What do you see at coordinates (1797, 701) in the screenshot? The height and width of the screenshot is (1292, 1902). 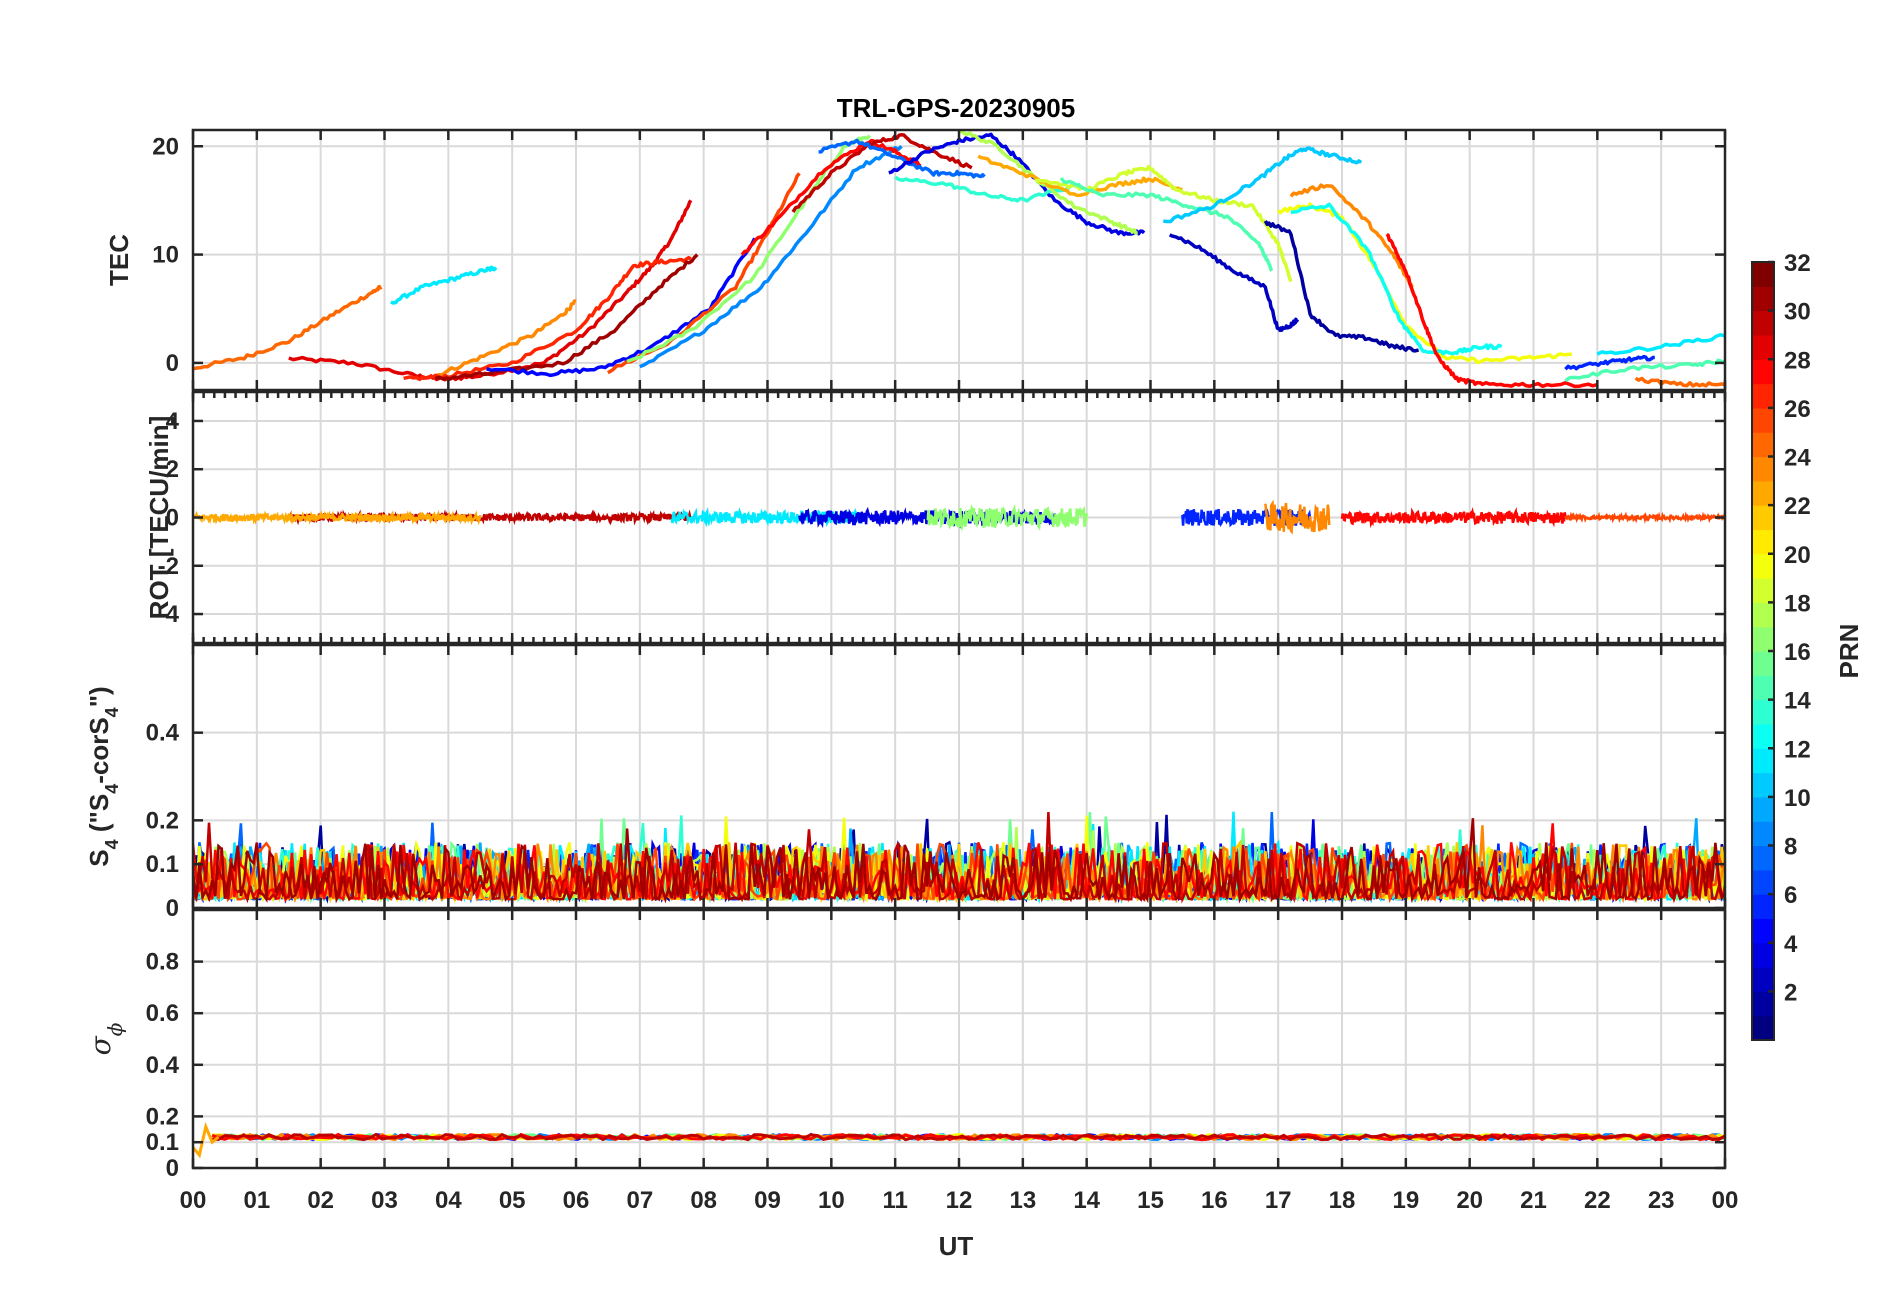 I see `colorbar-tick-label: 14` at bounding box center [1797, 701].